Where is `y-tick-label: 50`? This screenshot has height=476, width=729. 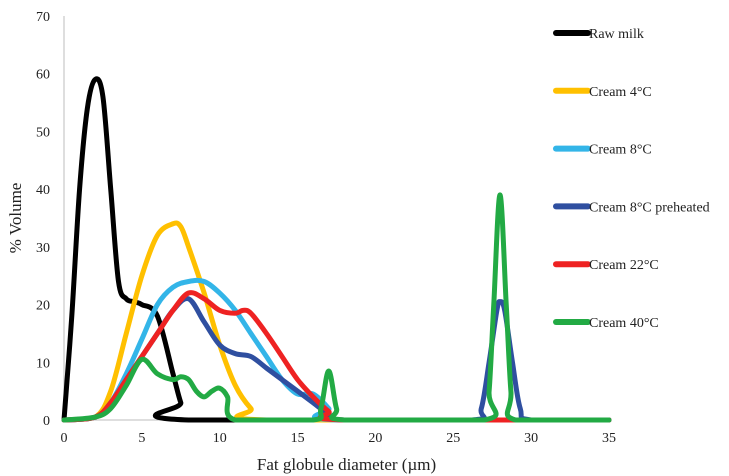
y-tick-label: 50 is located at coordinates (43, 132).